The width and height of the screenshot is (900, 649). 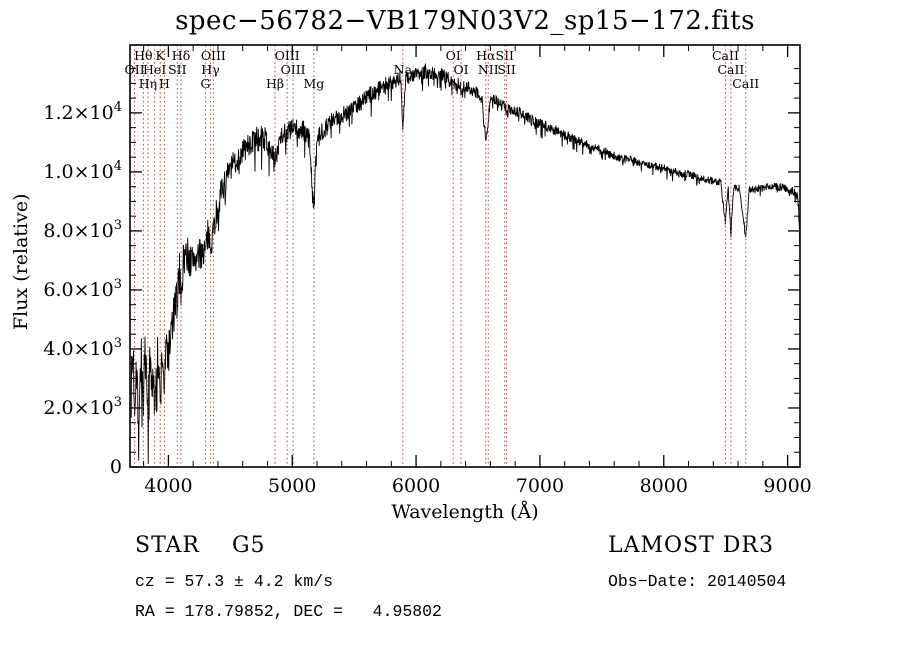 What do you see at coordinates (465, 21) in the screenshot?
I see `plot-title: spec−56782−VB179N03V2_sp15−172.fits` at bounding box center [465, 21].